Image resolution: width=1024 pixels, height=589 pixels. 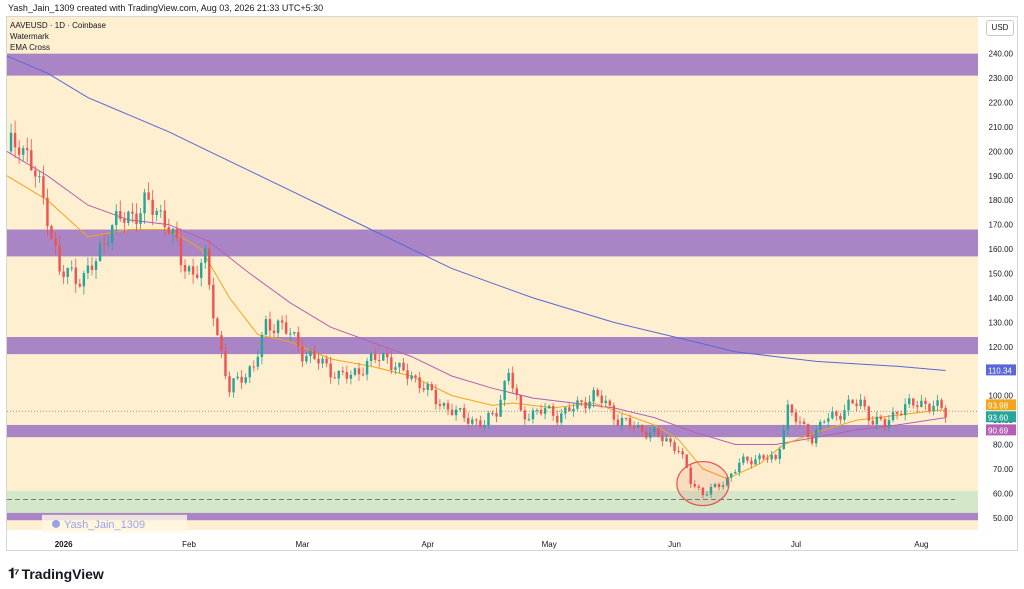 What do you see at coordinates (1000, 370) in the screenshot?
I see `price-tag-label: 110.34` at bounding box center [1000, 370].